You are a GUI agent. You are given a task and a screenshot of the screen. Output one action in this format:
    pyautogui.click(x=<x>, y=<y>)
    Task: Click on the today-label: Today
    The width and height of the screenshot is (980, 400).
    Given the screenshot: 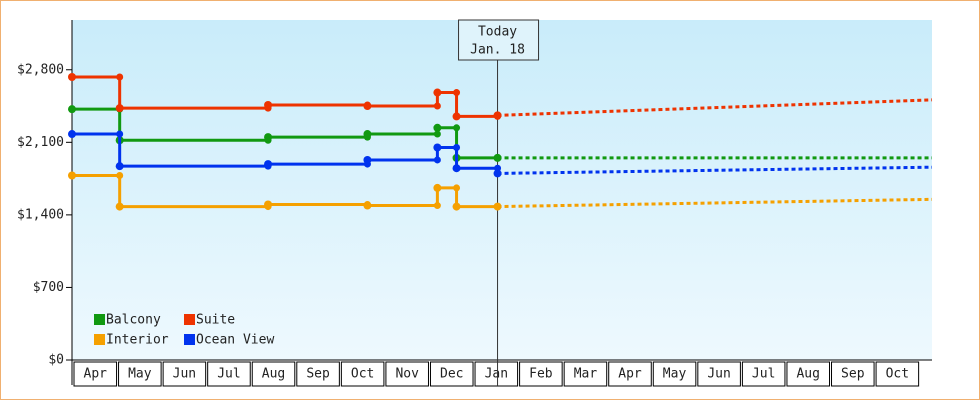 What is the action you would take?
    pyautogui.click(x=497, y=32)
    